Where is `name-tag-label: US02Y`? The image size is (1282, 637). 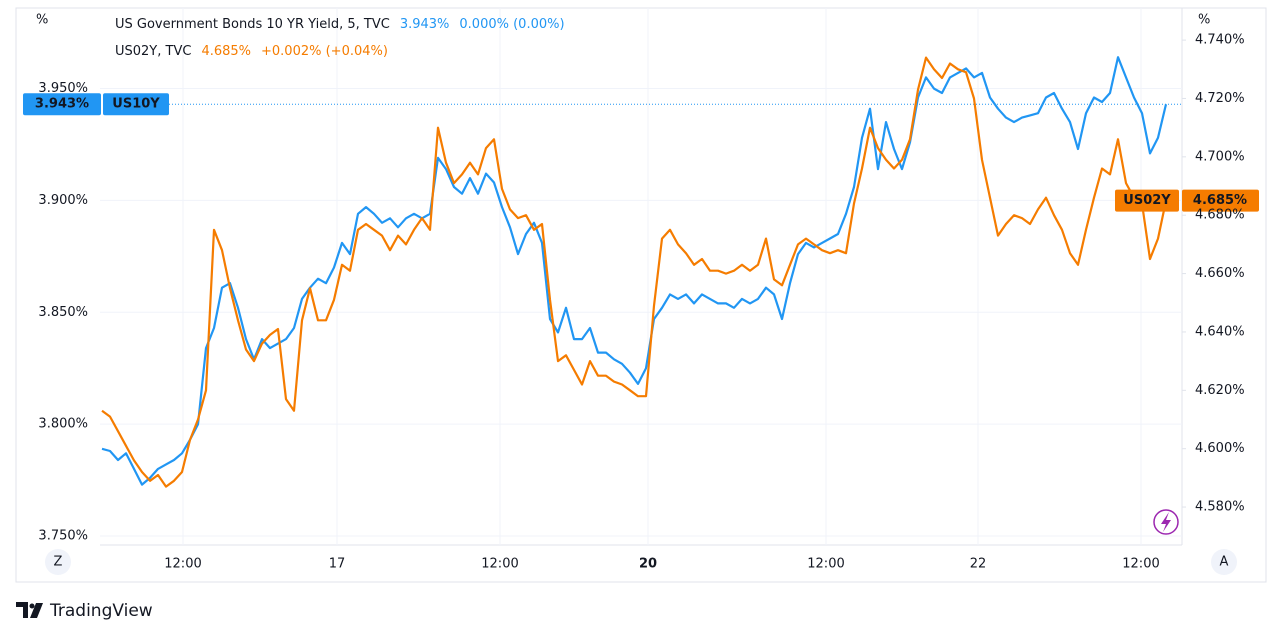 name-tag-label: US02Y is located at coordinates (1147, 200).